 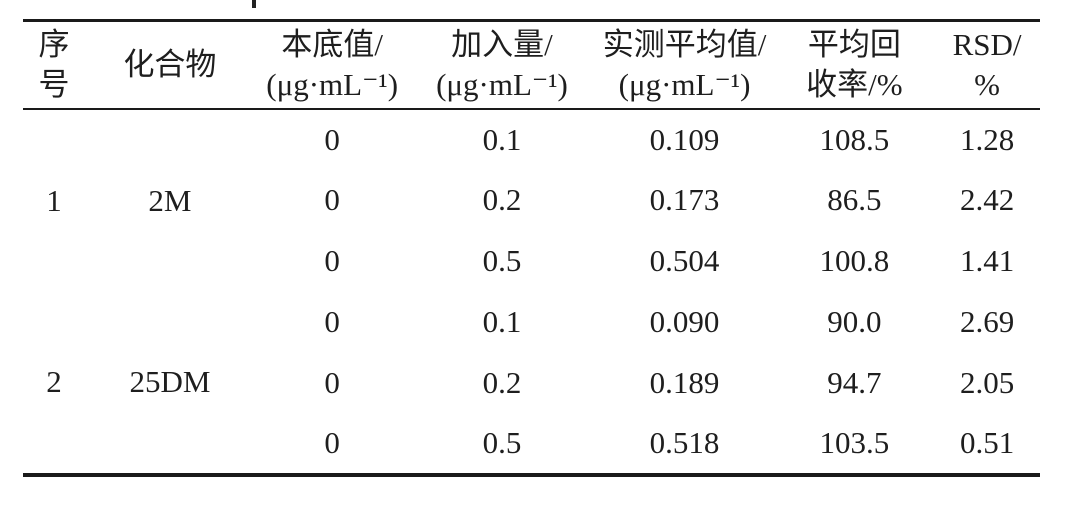 I want to click on cell-rsd: 2.05, so click(x=987, y=382).